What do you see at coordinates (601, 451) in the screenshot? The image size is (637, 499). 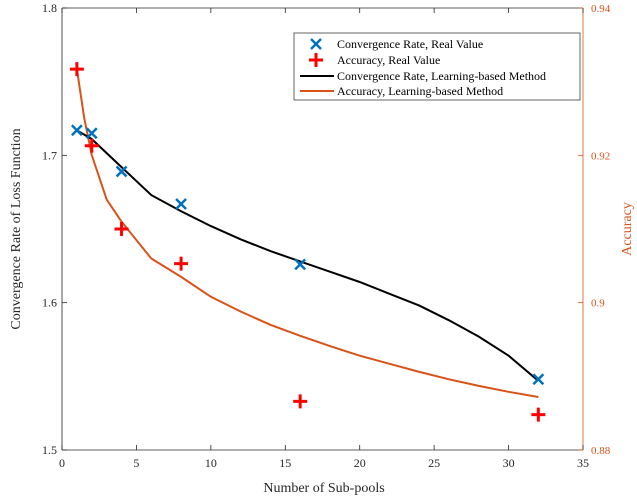 I see `right-y-tick-label: 0.88` at bounding box center [601, 451].